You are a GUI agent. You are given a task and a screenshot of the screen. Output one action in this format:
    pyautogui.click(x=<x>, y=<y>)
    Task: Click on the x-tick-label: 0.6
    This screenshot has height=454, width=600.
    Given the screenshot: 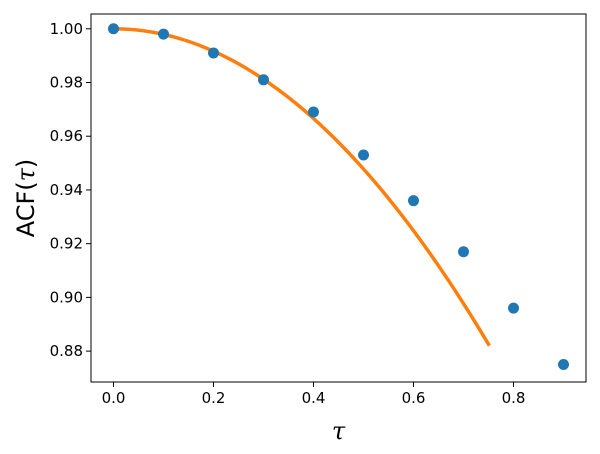 What is the action you would take?
    pyautogui.click(x=414, y=398)
    